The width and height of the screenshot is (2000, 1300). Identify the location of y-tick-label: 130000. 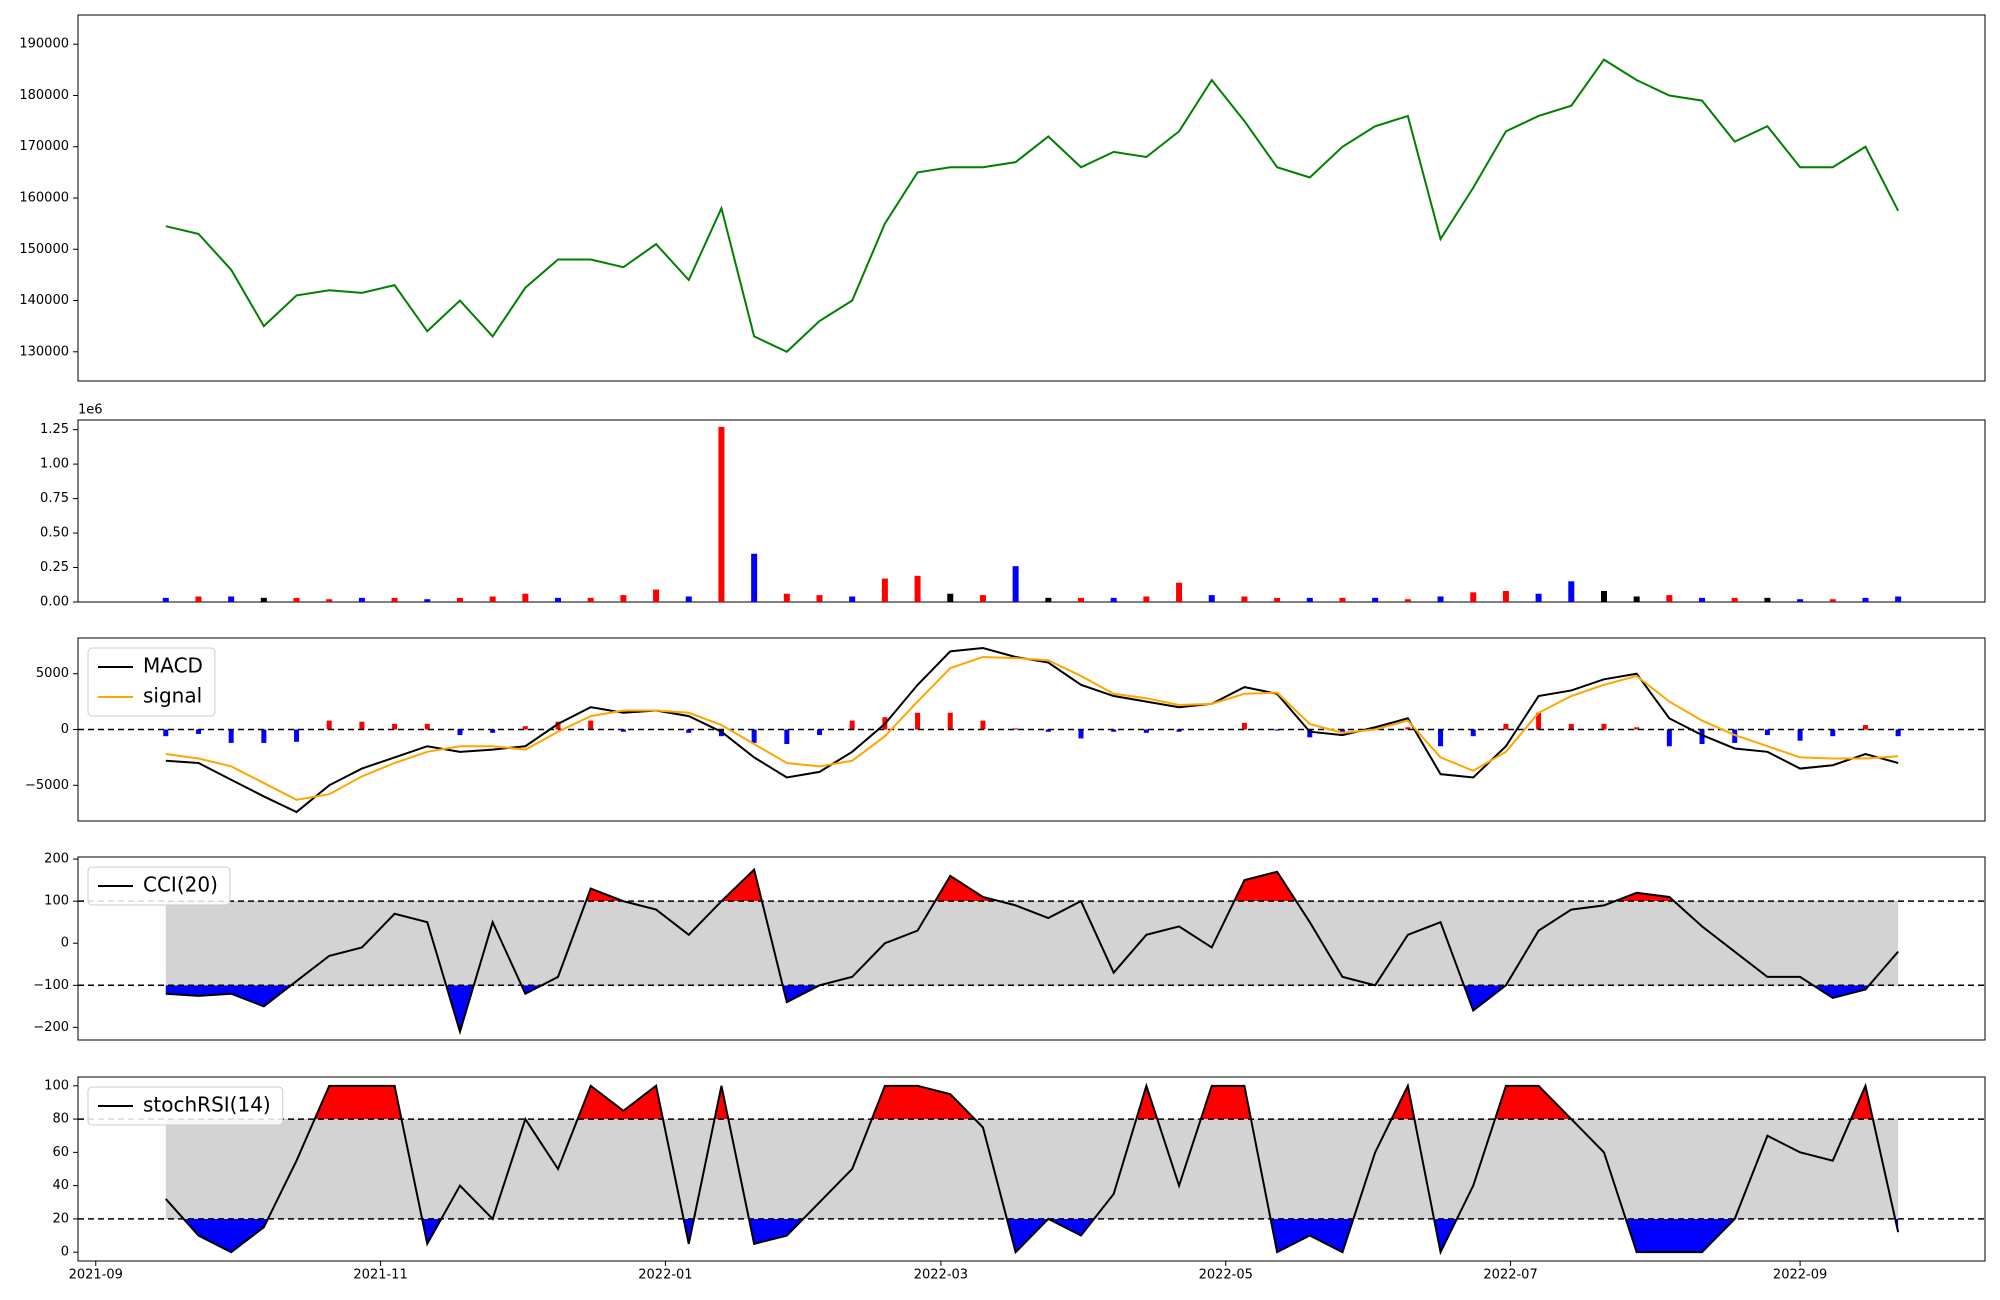
(44, 351).